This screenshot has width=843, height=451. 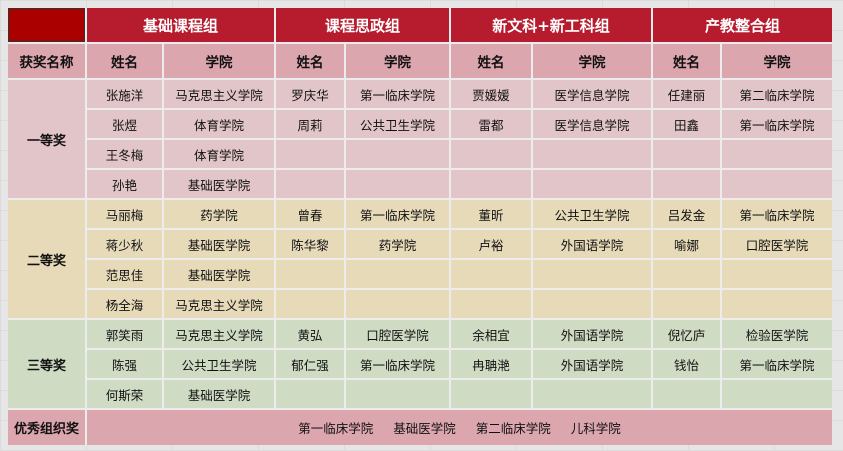 What do you see at coordinates (124, 364) in the screenshot?
I see `winner-name-cell: 陈强` at bounding box center [124, 364].